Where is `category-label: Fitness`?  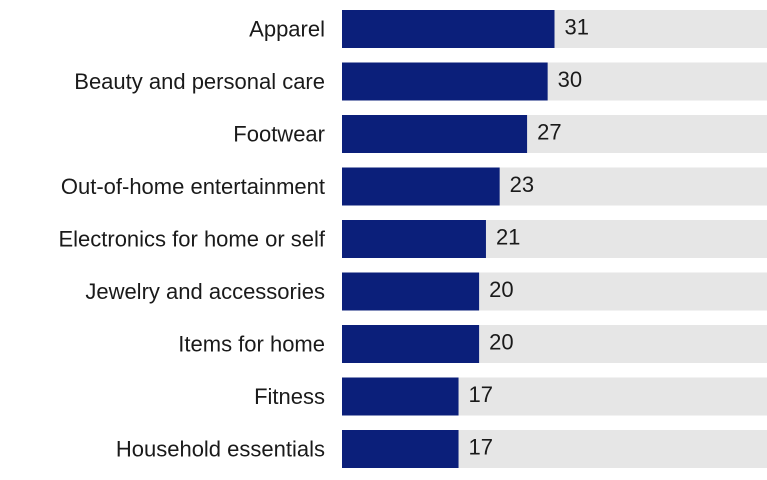 category-label: Fitness is located at coordinates (289, 396).